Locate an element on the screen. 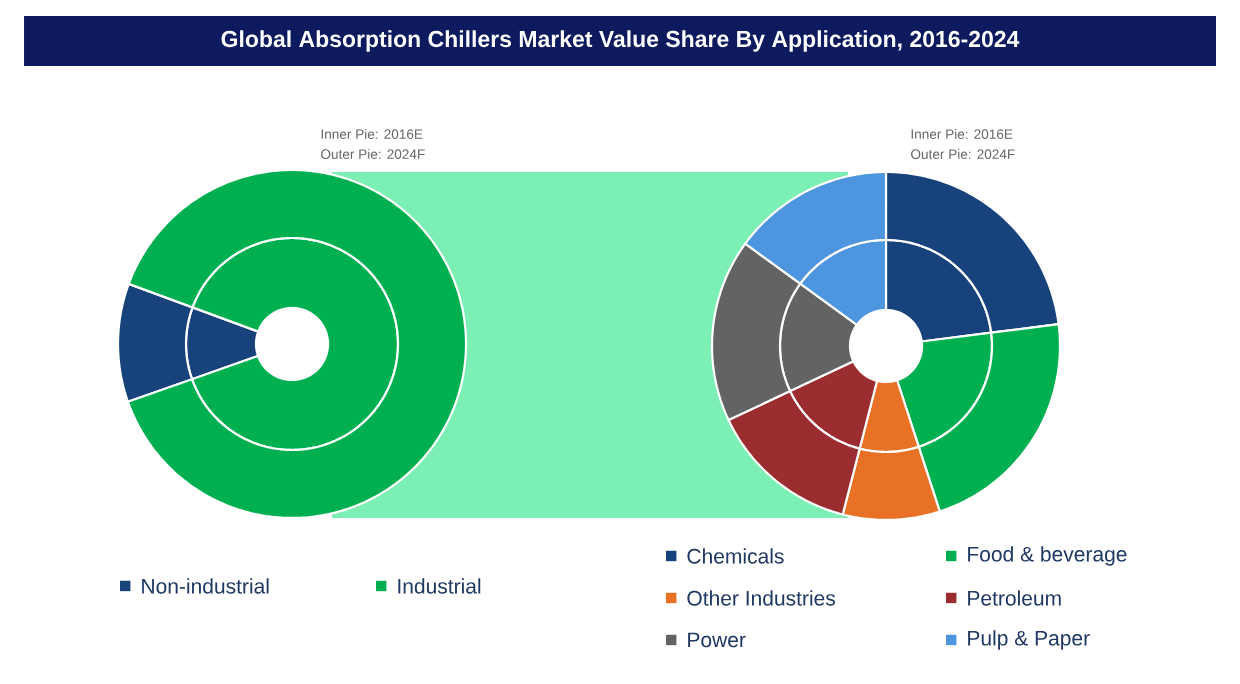 The image size is (1240, 684). legend-label: Industrial is located at coordinates (439, 586).